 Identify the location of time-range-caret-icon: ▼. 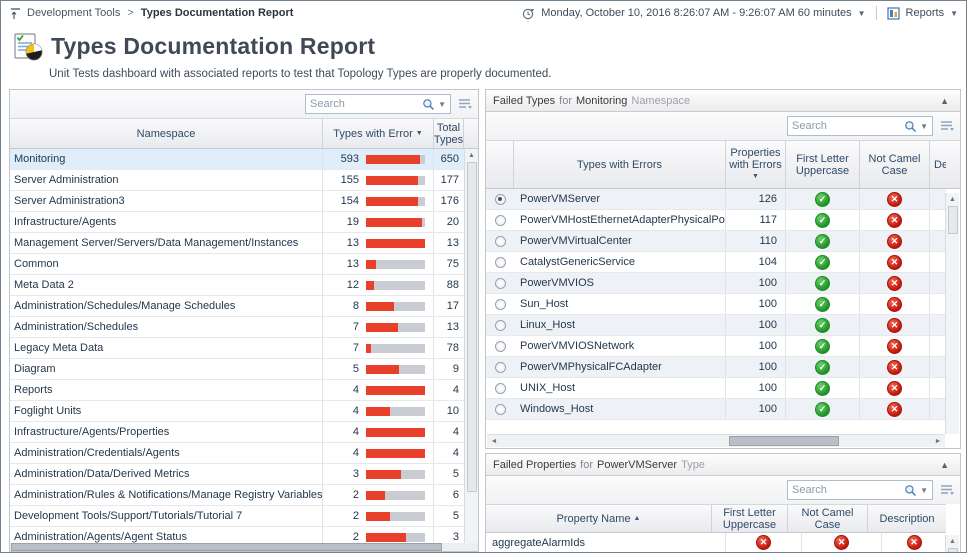
(861, 13).